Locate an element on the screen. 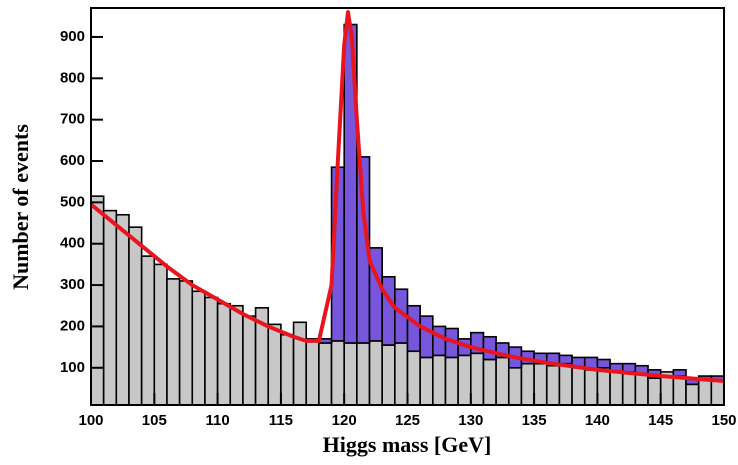  y-tick-label: 700 is located at coordinates (72, 119).